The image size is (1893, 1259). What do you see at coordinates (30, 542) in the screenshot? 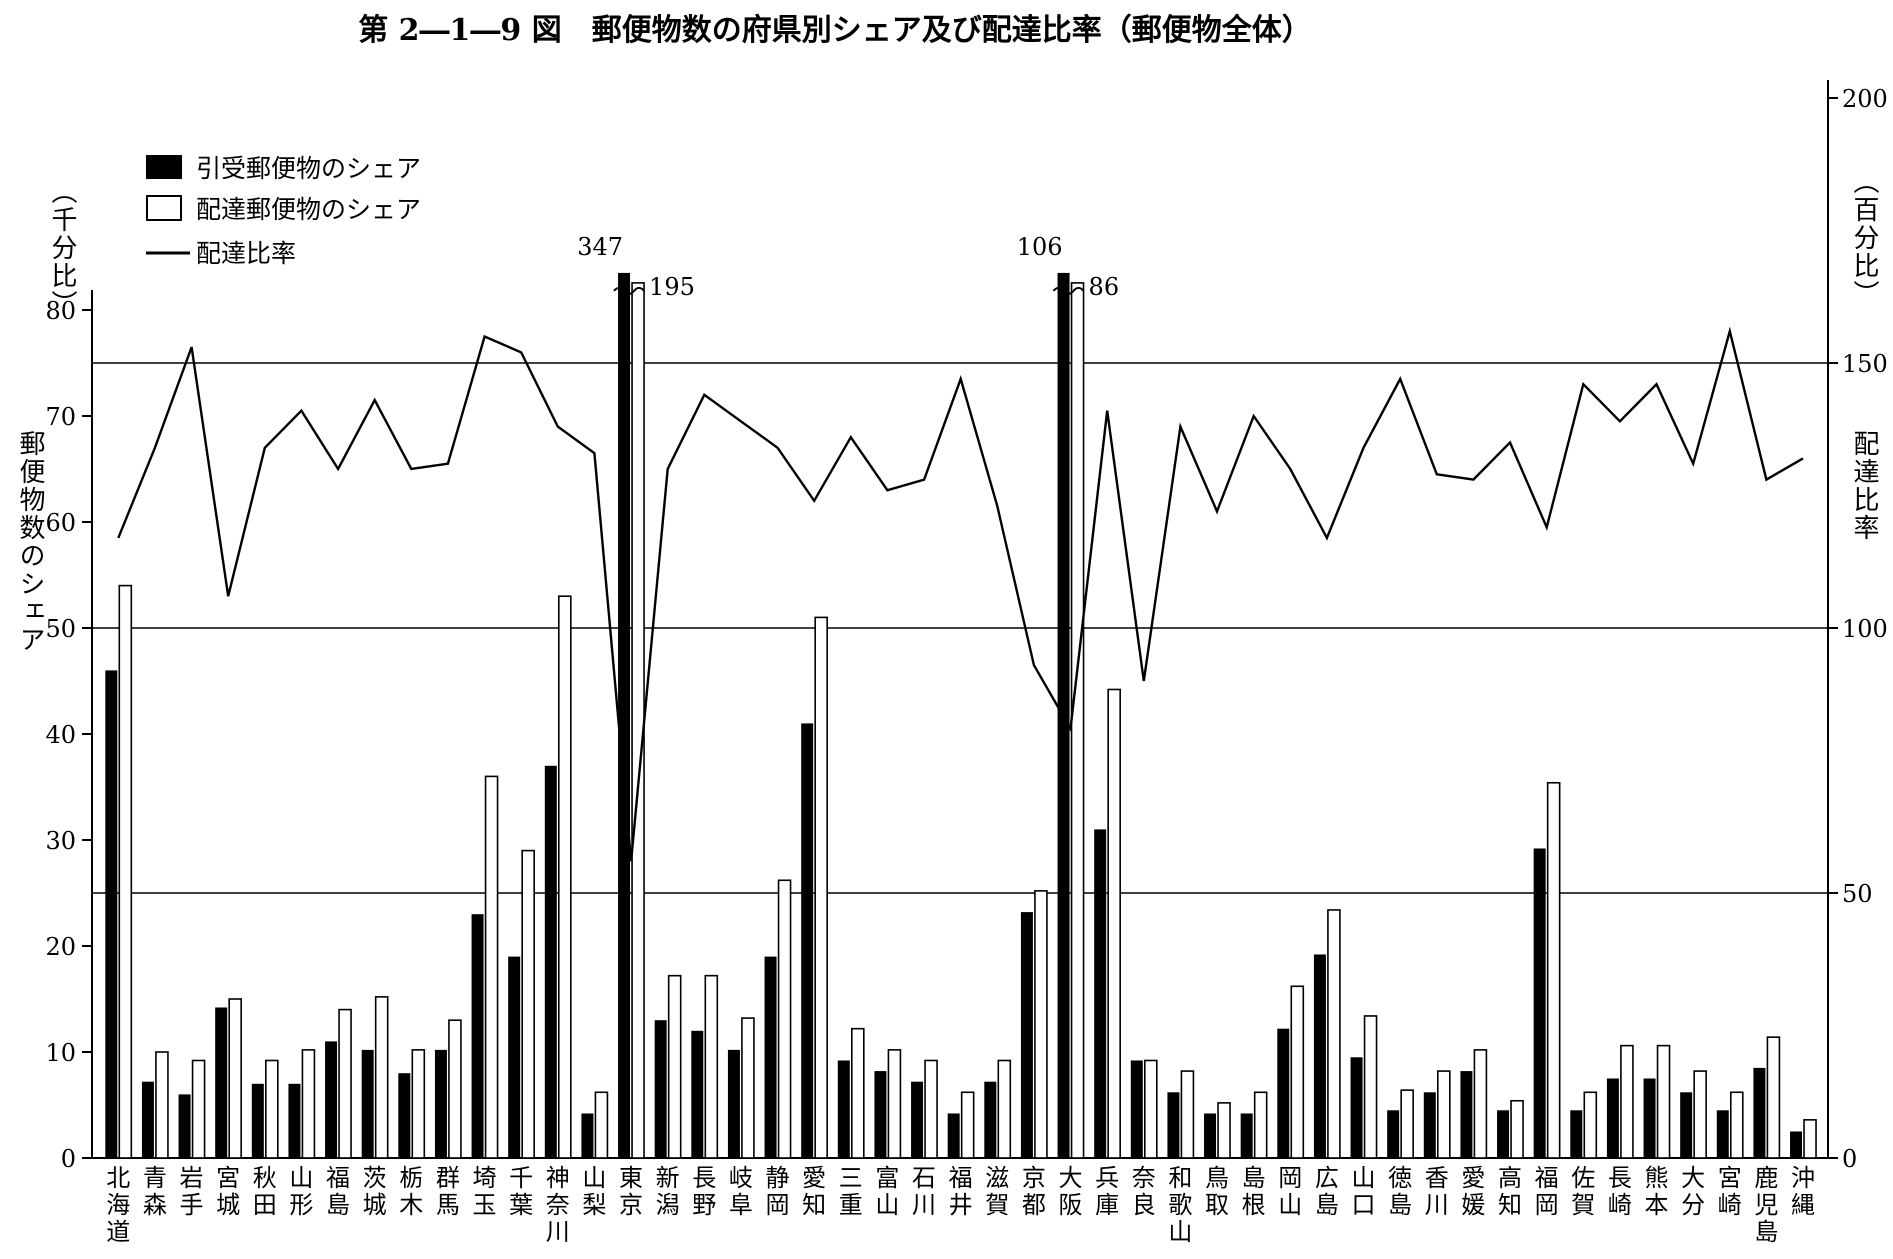
I see `left-axis-label: 郵便物数のシェア` at bounding box center [30, 542].